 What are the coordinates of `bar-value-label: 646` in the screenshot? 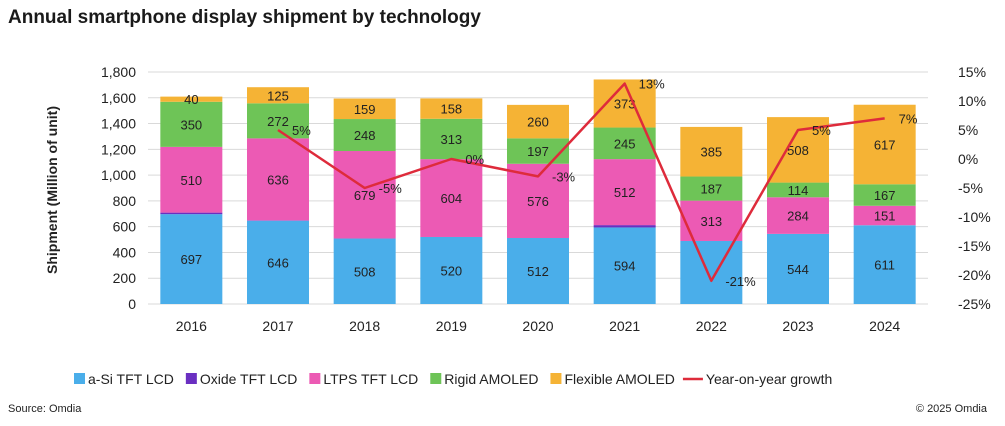 It's located at (278, 262).